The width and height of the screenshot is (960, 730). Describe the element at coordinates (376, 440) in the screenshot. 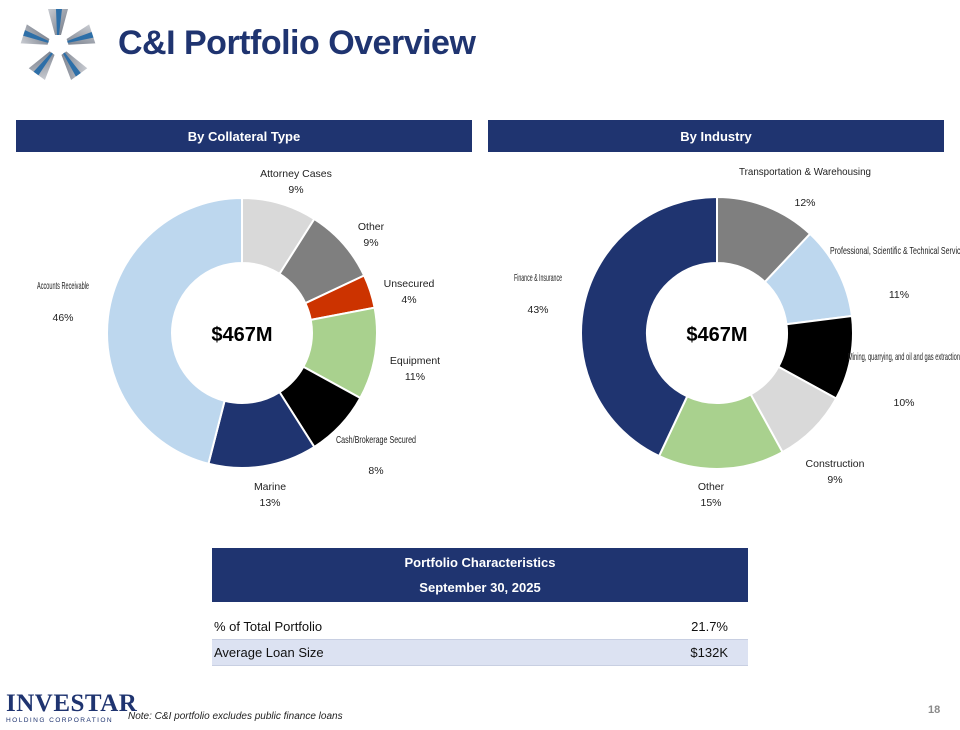

I see `slice-label-cash-brokerage-secured: Cash/Brokerage Secured` at that location.